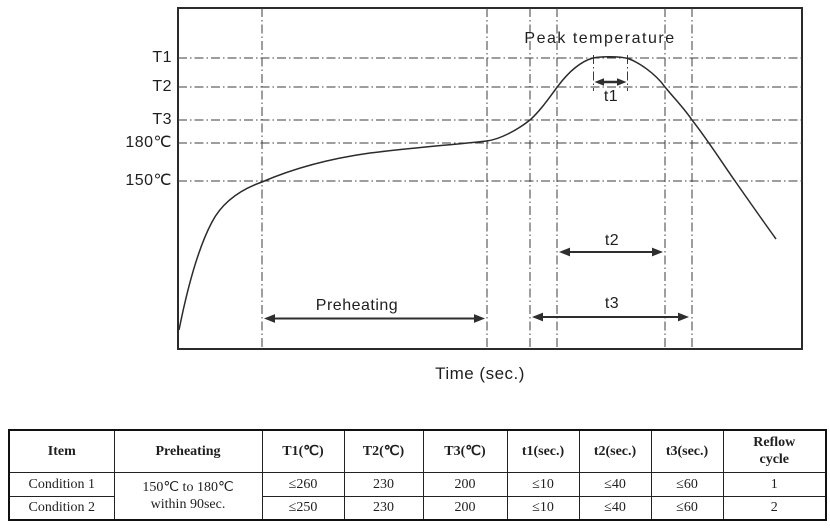  Describe the element at coordinates (61, 508) in the screenshot. I see `cell-condition-2: Condition 2` at that location.